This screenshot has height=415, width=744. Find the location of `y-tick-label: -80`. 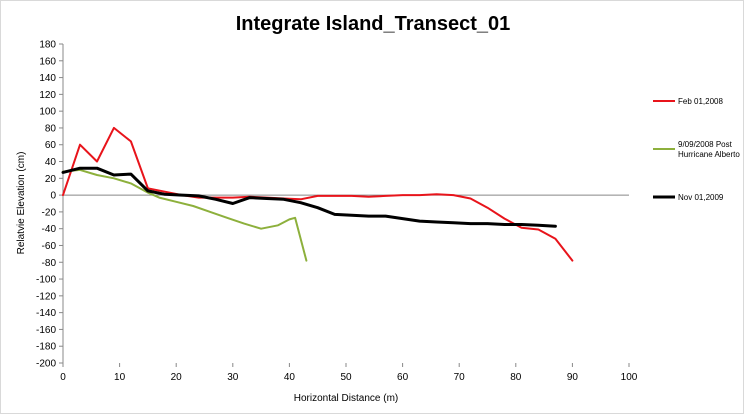

y-tick-label: -80 is located at coordinates (49, 263).